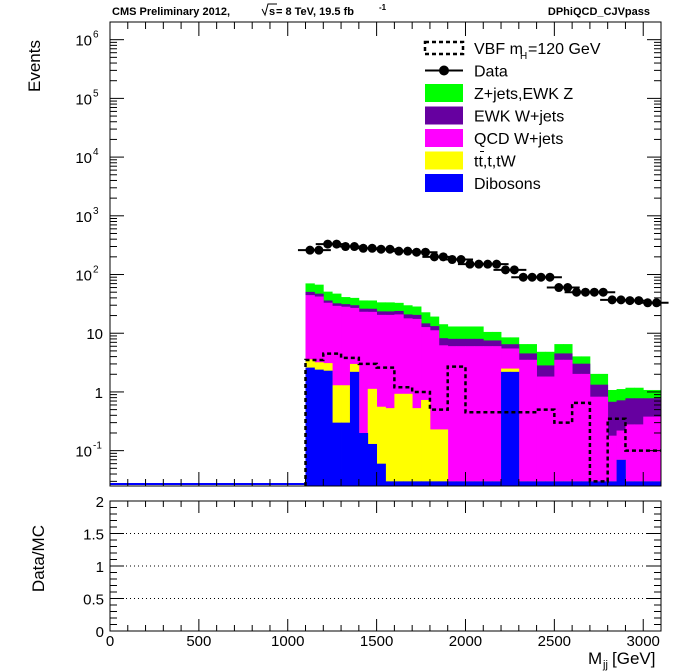  I want to click on legend-label-sub-vbf: H, so click(523, 56).